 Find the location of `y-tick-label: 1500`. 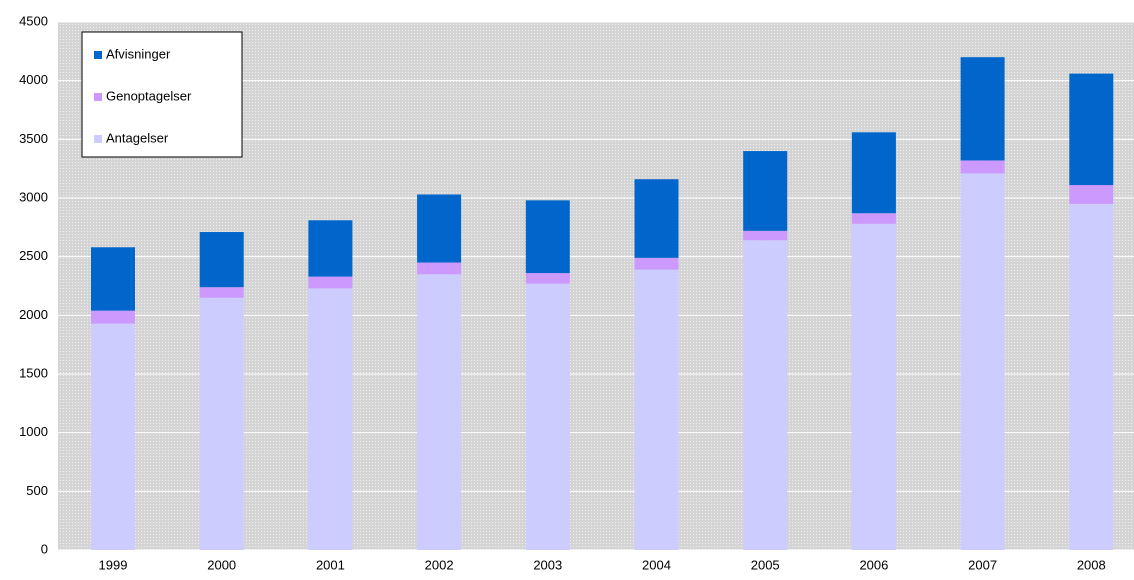

y-tick-label: 1500 is located at coordinates (33, 372).